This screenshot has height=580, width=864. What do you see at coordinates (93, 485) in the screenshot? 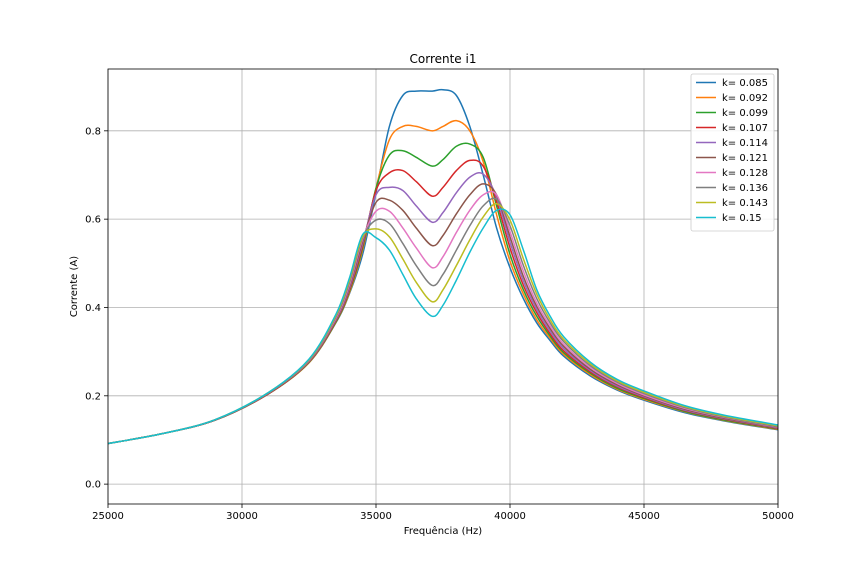
I see `y-tick-label: 0.0` at bounding box center [93, 485].